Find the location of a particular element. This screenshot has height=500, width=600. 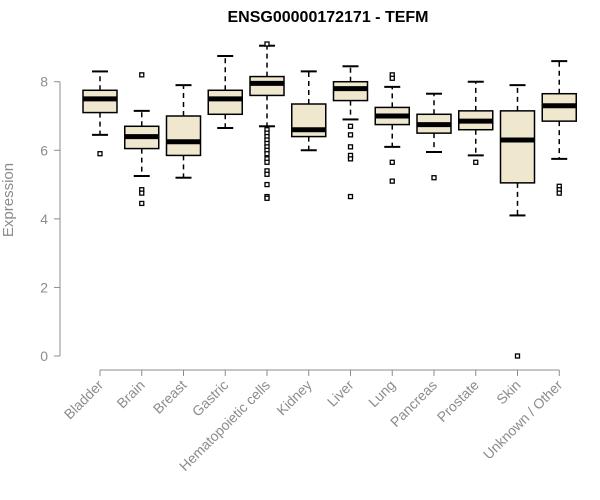

x-tick-label: Prostate is located at coordinates (458, 401).